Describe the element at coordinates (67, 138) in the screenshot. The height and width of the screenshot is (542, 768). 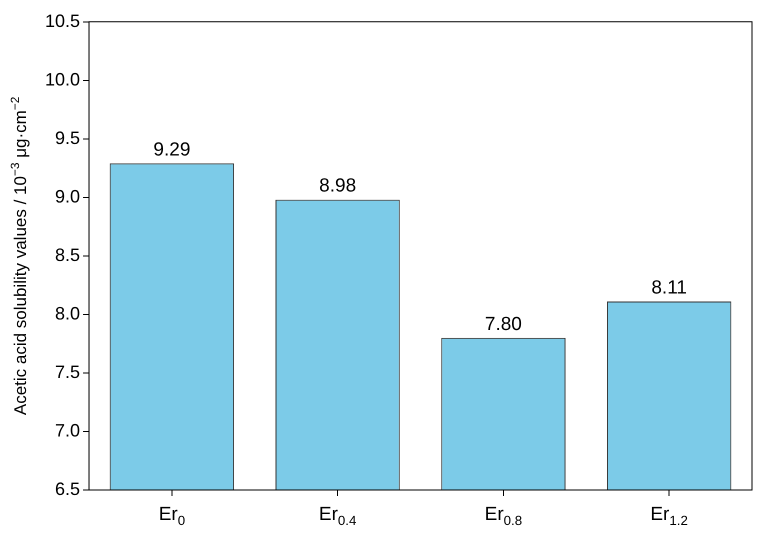
I see `y-tick-label: 9.5` at that location.